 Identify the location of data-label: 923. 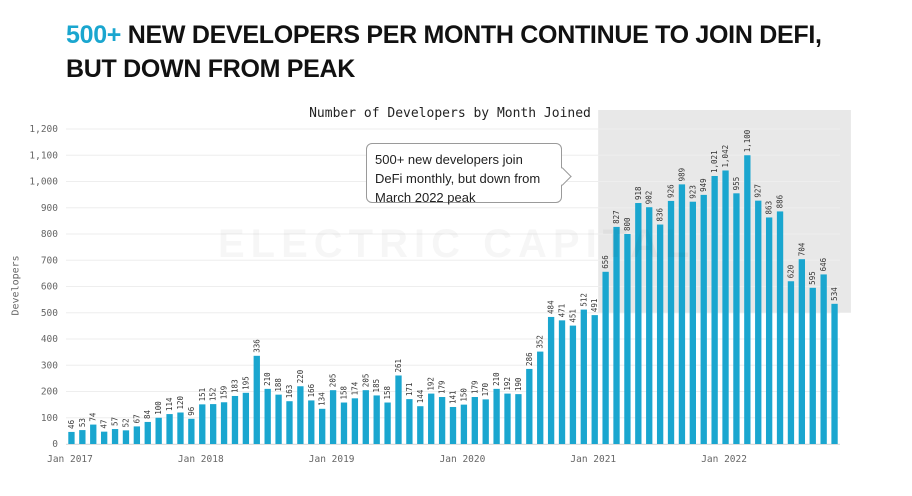
(692, 192).